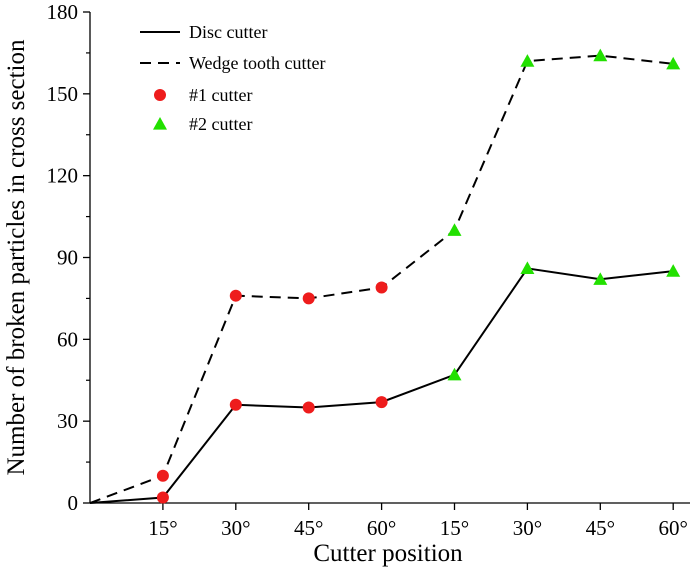 The height and width of the screenshot is (576, 700). I want to click on legend-label: Disc cutter, so click(228, 32).